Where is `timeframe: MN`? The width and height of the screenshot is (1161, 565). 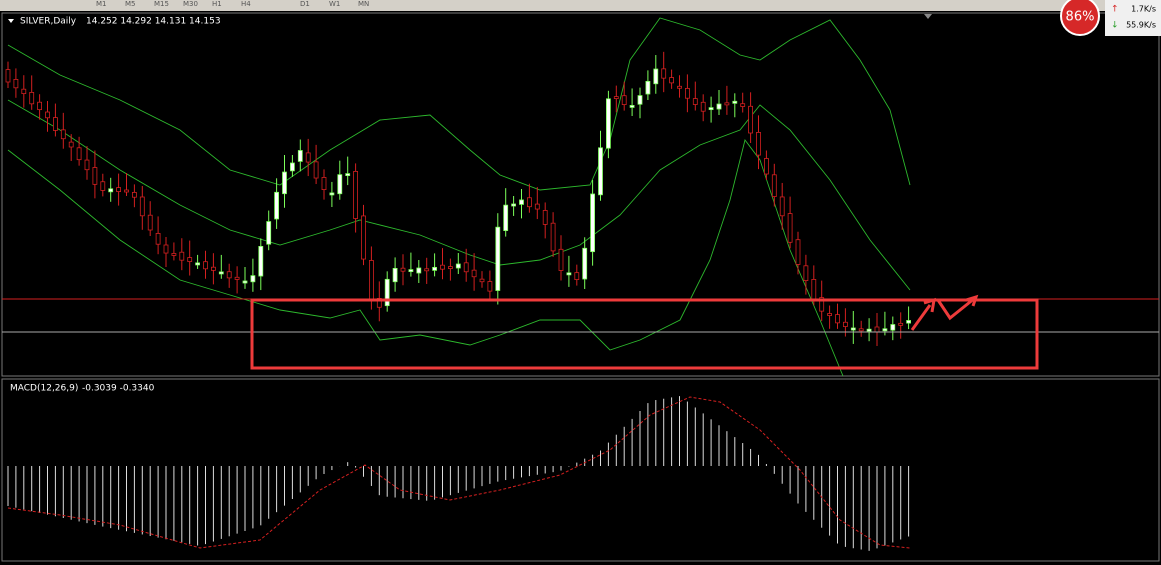 timeframe: MN is located at coordinates (363, 4).